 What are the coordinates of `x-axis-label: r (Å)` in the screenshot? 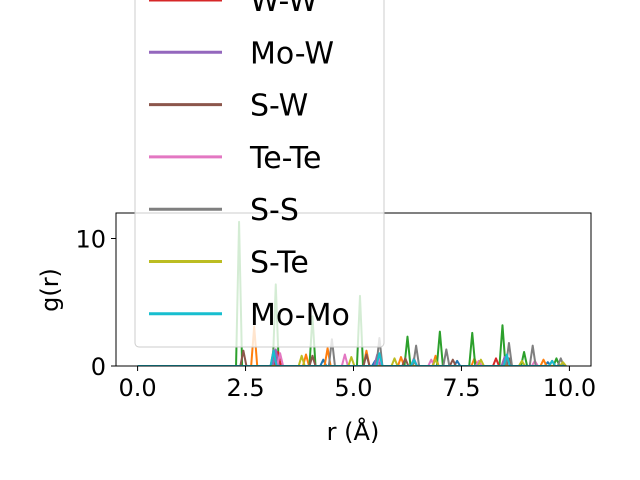 It's located at (353, 431).